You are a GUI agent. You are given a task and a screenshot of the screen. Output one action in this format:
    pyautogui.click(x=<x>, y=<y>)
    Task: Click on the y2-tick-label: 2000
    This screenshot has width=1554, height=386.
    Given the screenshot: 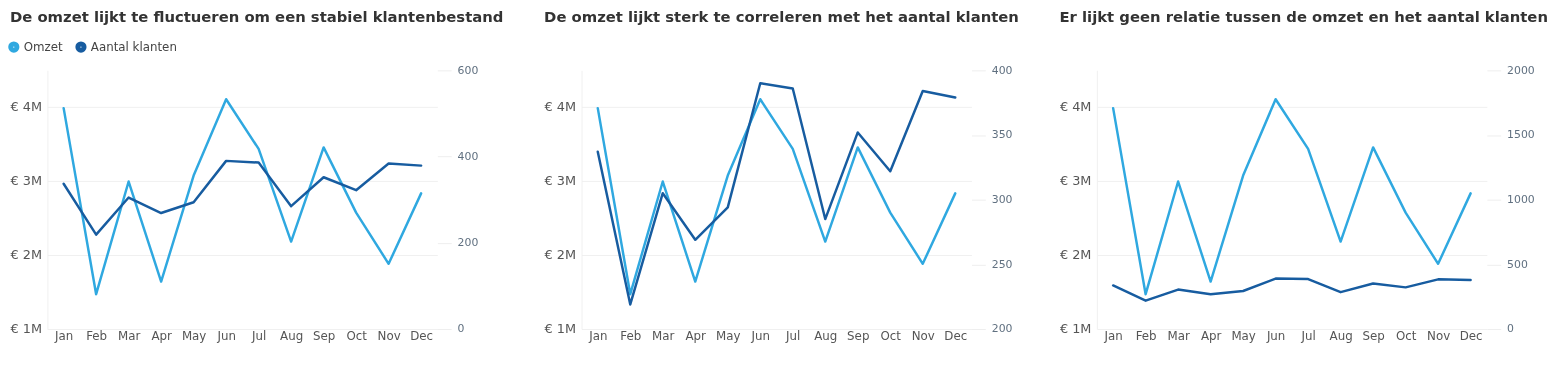 What is the action you would take?
    pyautogui.click(x=1521, y=70)
    